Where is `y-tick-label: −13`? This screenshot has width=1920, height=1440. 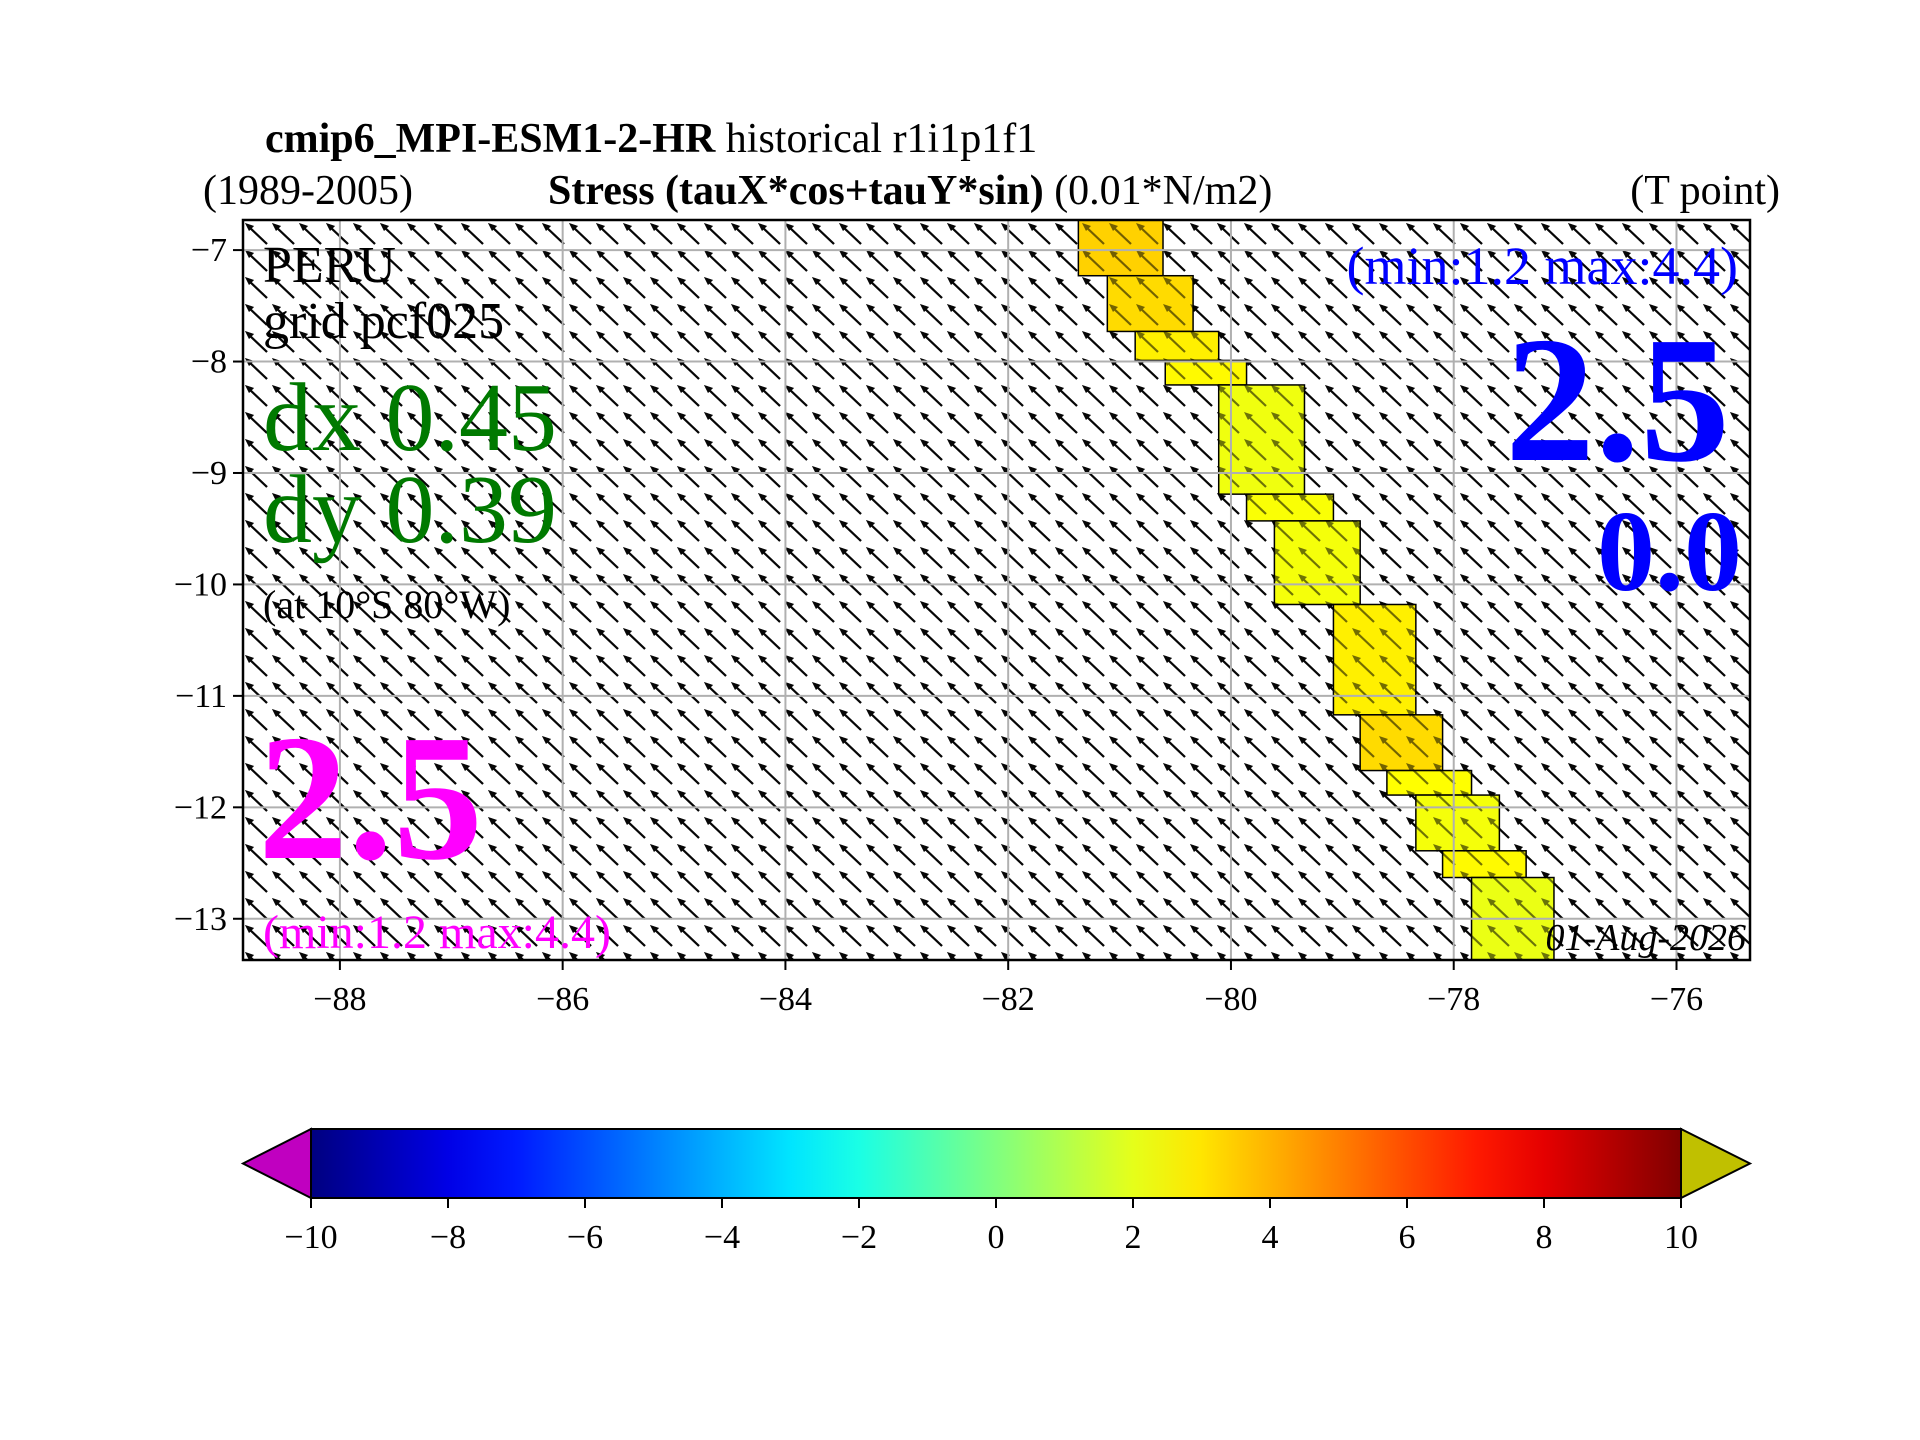
y-tick-label: −13 is located at coordinates (200, 919).